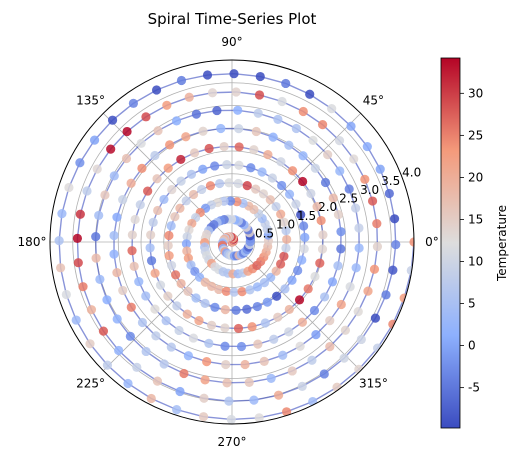  I want to click on colorbar-tick-label: 5, so click(472, 304).